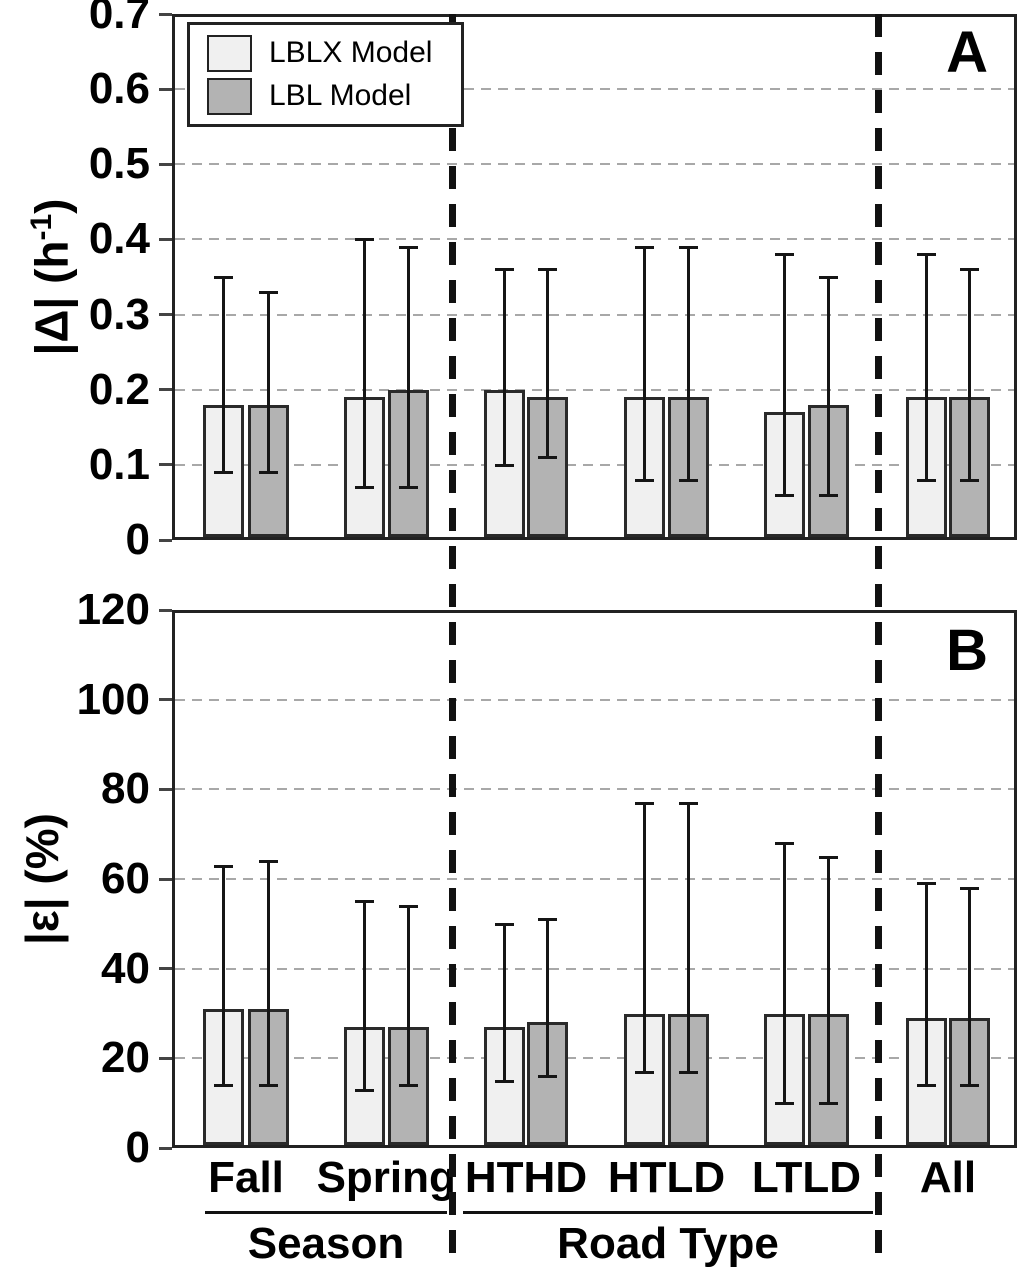  Describe the element at coordinates (119, 239) in the screenshot. I see `y-axis-tick-label: 0.4` at that location.